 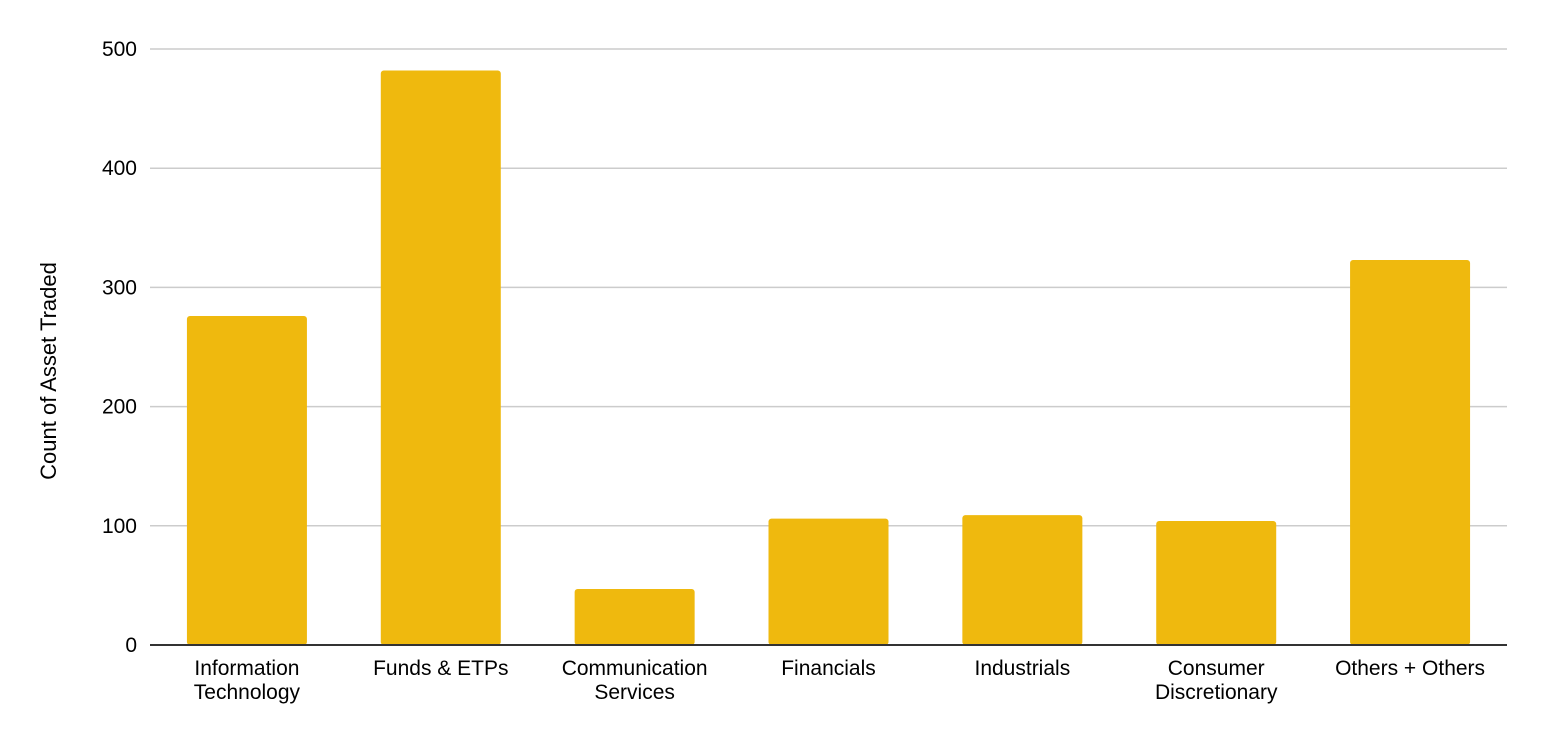 I want to click on y-tick-label: 0, so click(x=131, y=645).